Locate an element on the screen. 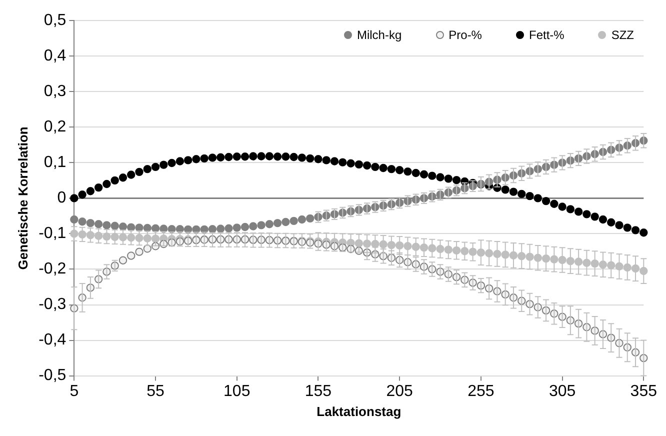 The width and height of the screenshot is (666, 436). x-tick-label: 255 is located at coordinates (481, 391).